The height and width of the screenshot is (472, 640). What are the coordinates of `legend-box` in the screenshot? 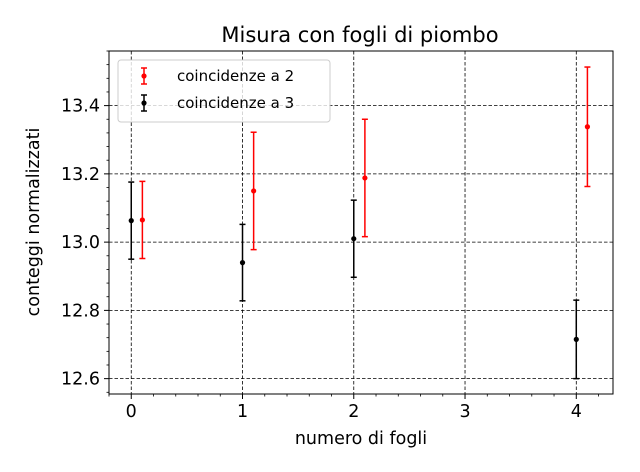 It's located at (224, 91).